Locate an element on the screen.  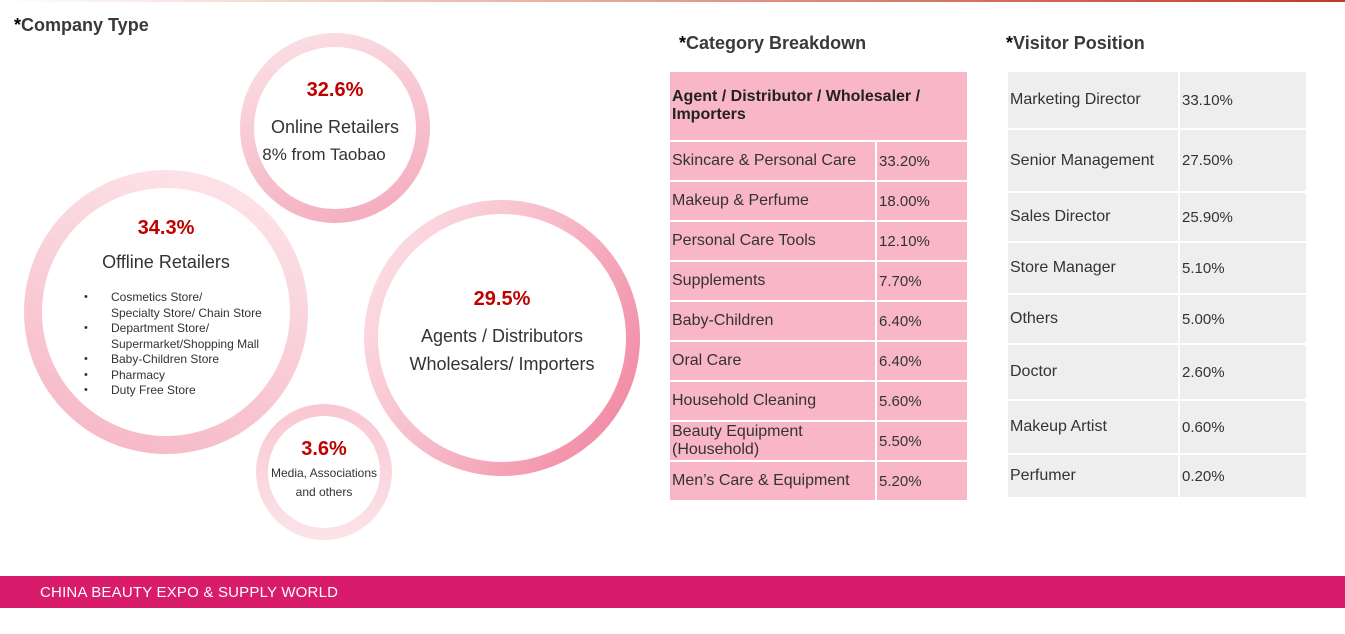
visitor-title-text: Visitor Position is located at coordinates (1079, 43).